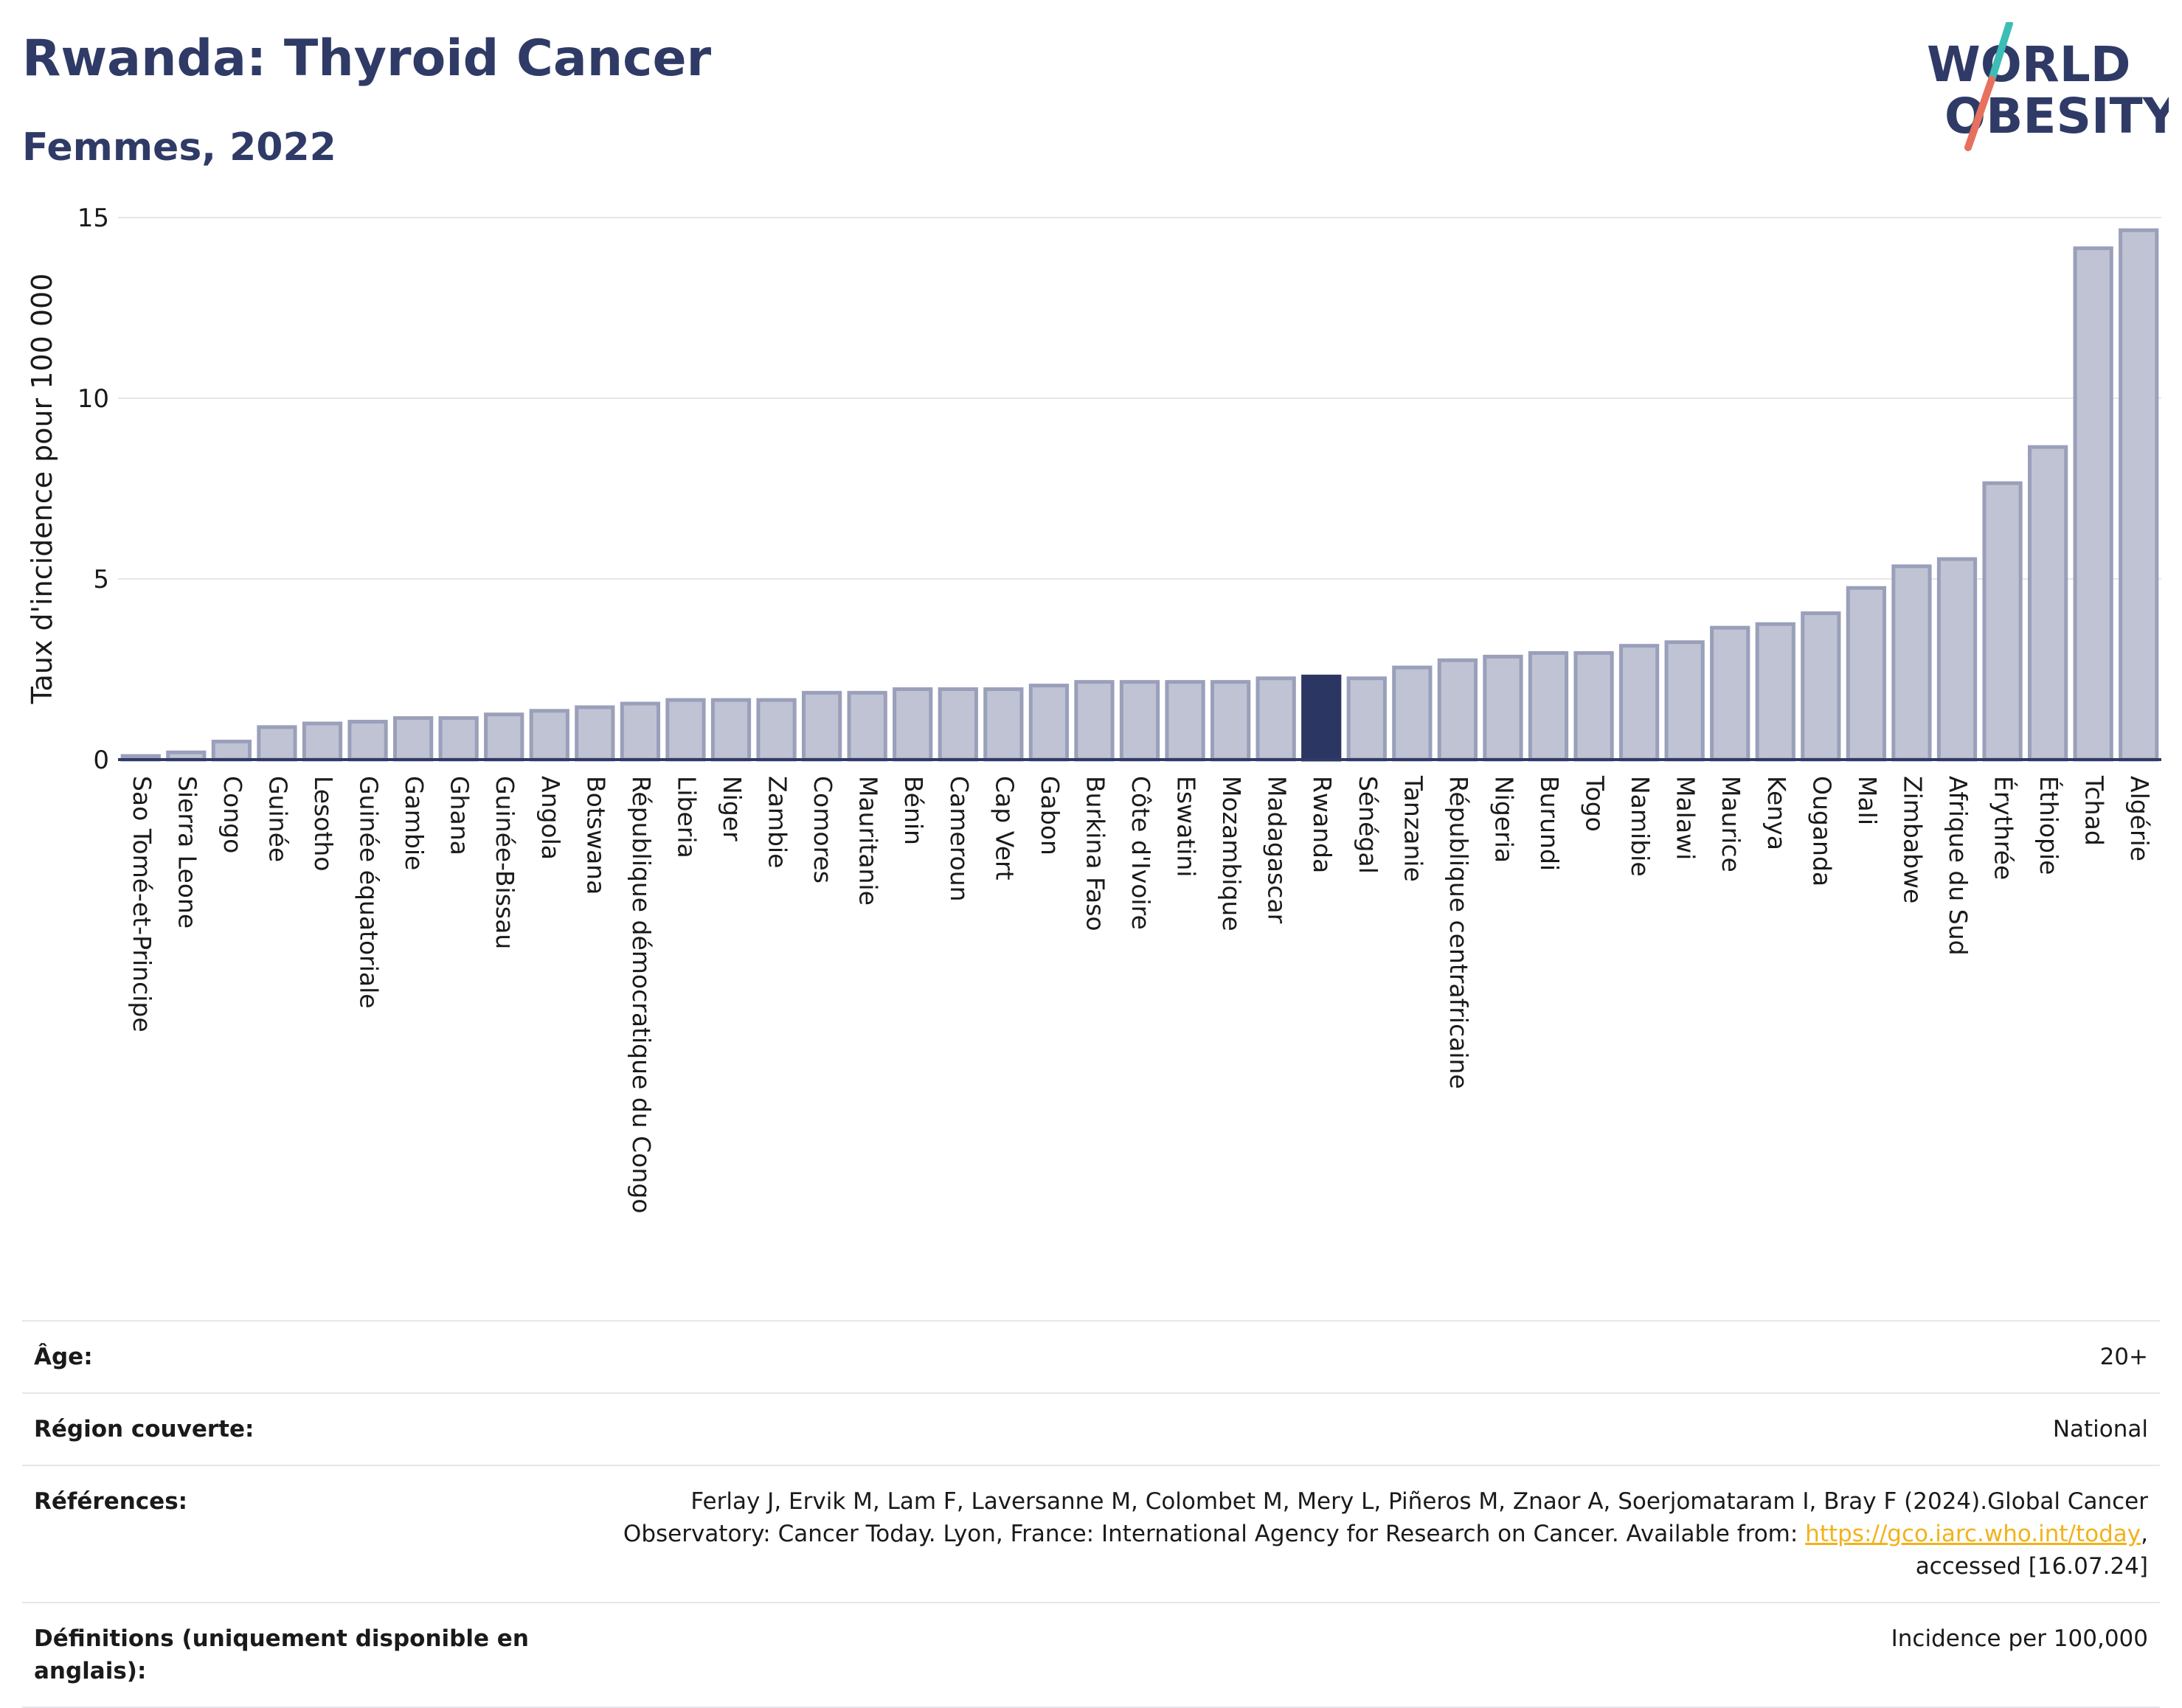 The height and width of the screenshot is (1708, 2182). I want to click on x-tick-label: Malawi, so click(1686, 818).